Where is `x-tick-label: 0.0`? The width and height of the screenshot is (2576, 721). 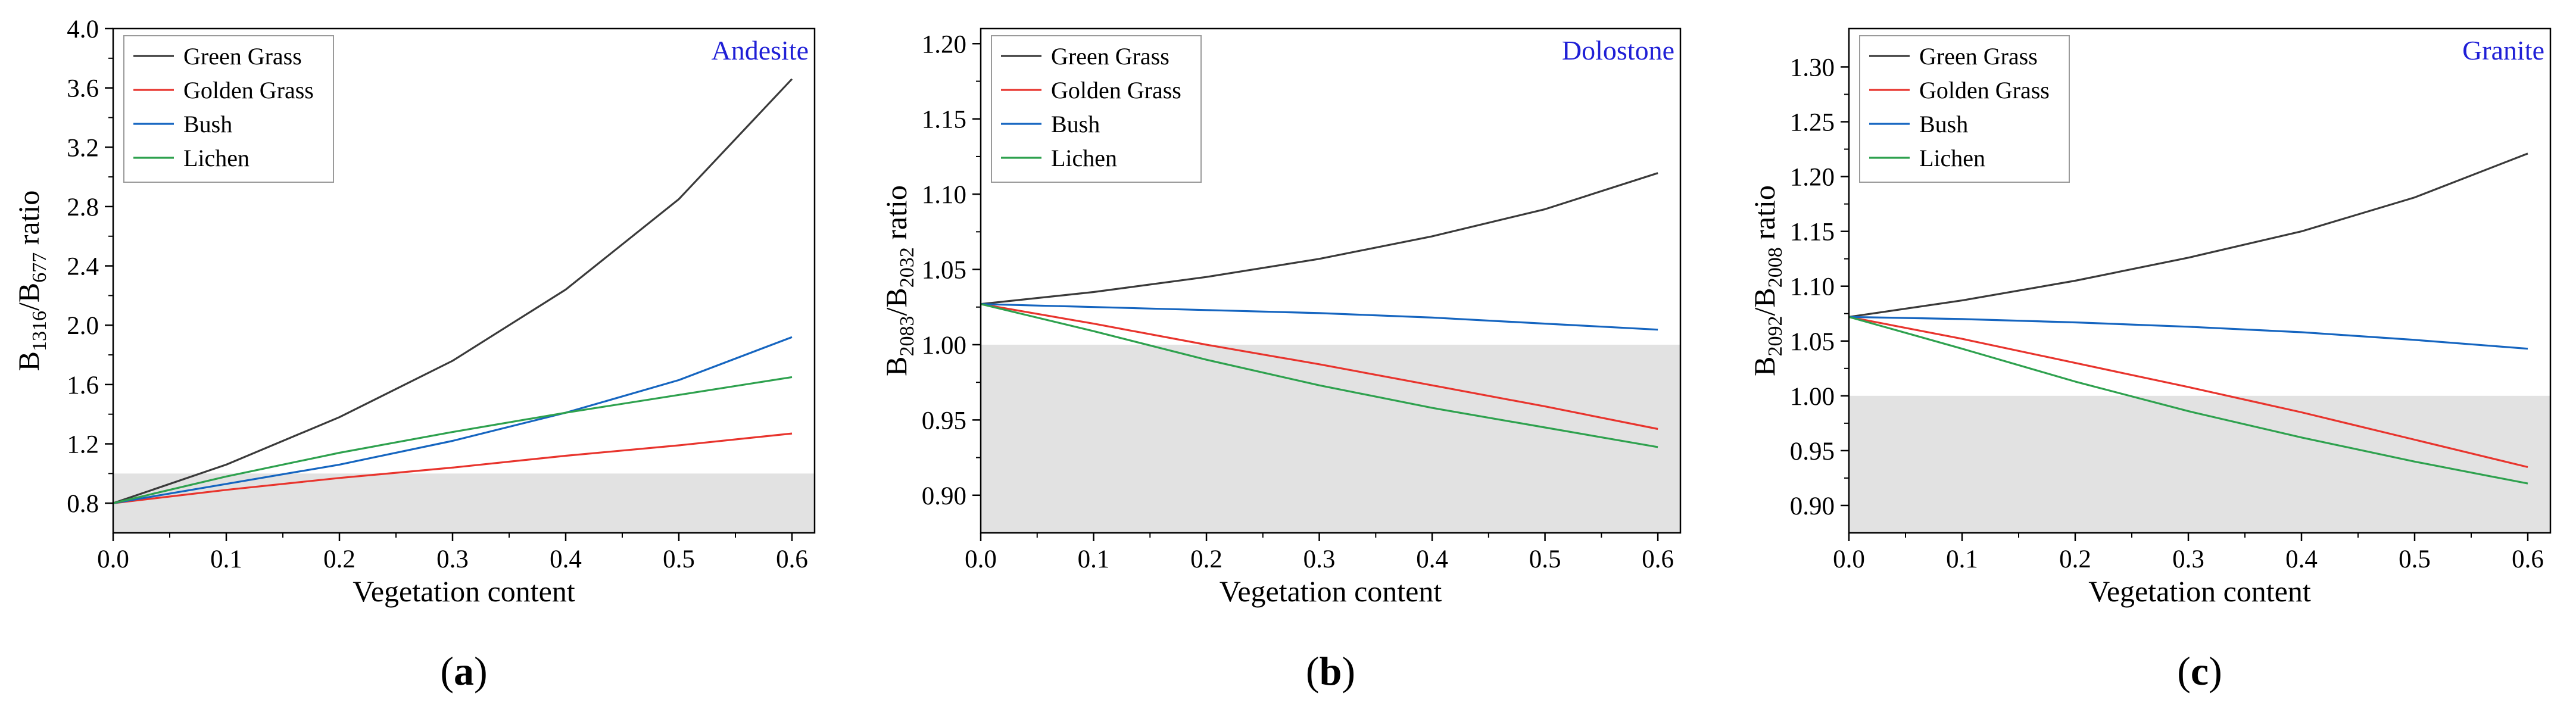
x-tick-label: 0.0 is located at coordinates (1849, 559).